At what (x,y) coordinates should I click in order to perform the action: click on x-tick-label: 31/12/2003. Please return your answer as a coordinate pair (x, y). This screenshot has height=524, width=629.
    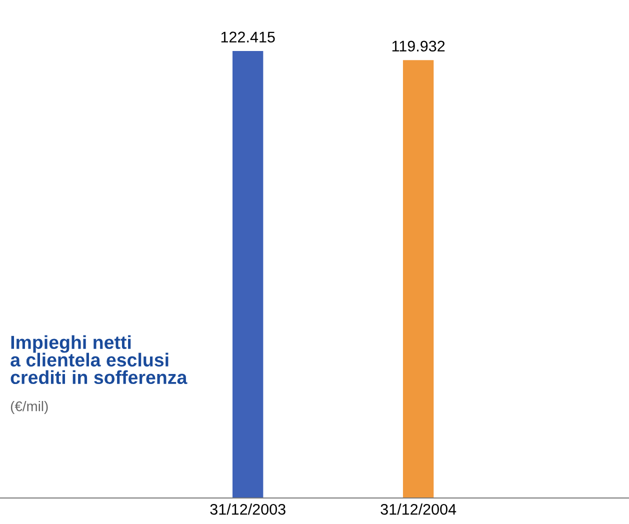
    Looking at the image, I should click on (248, 509).